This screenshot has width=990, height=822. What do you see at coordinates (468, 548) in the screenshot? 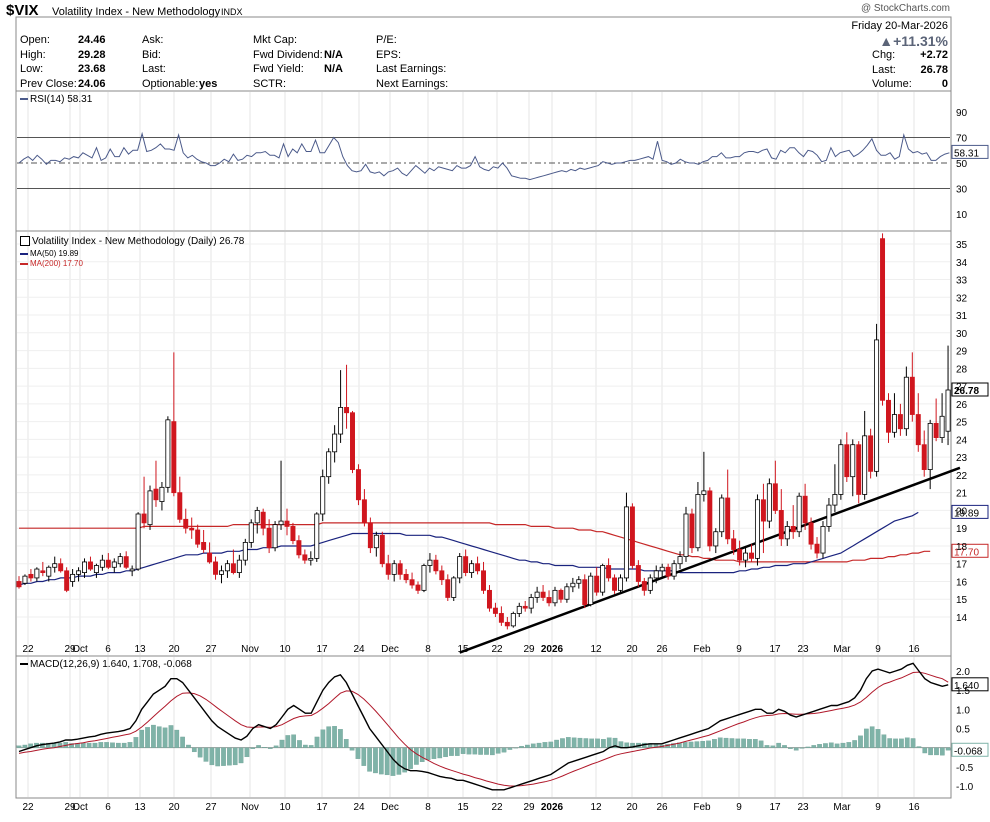
I see `ma50-line` at bounding box center [468, 548].